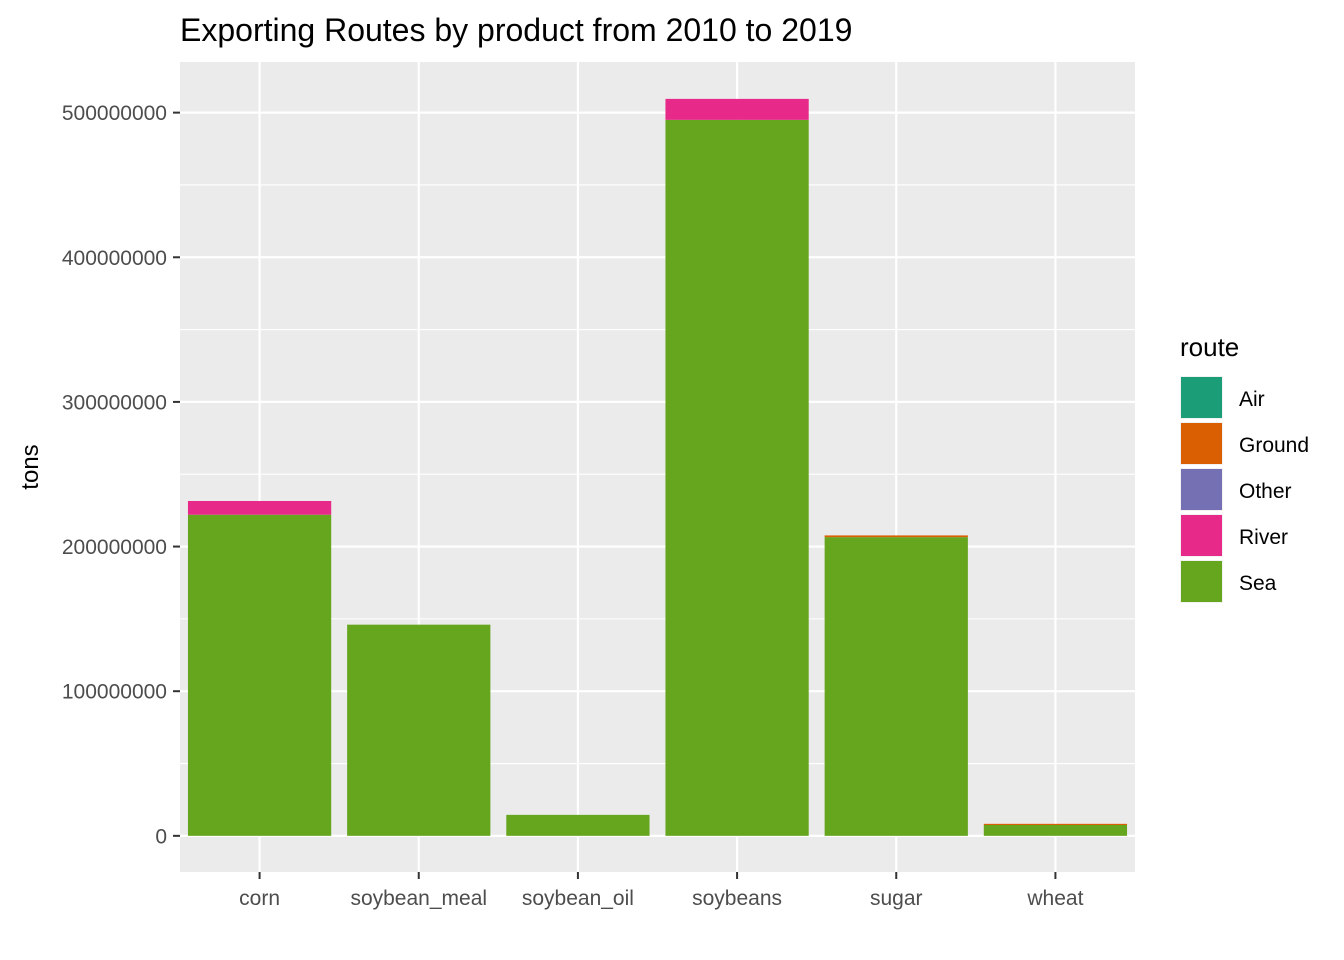  What do you see at coordinates (896, 536) in the screenshot?
I see `bar-sugar-ground` at bounding box center [896, 536].